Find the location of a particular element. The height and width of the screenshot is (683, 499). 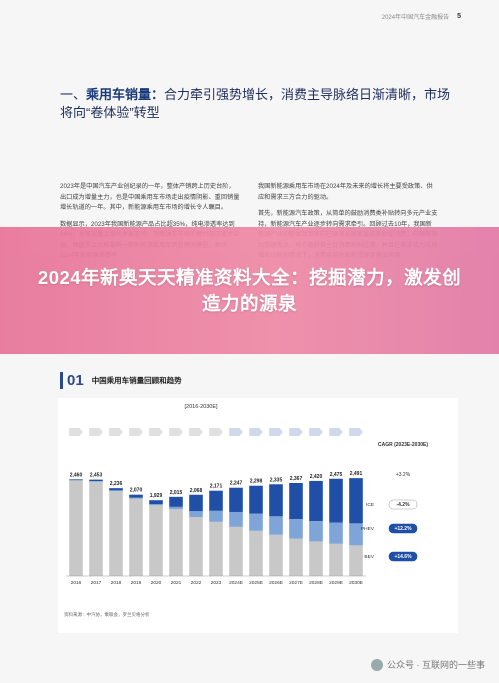

total-label-2017: 2,453 is located at coordinates (96, 476).